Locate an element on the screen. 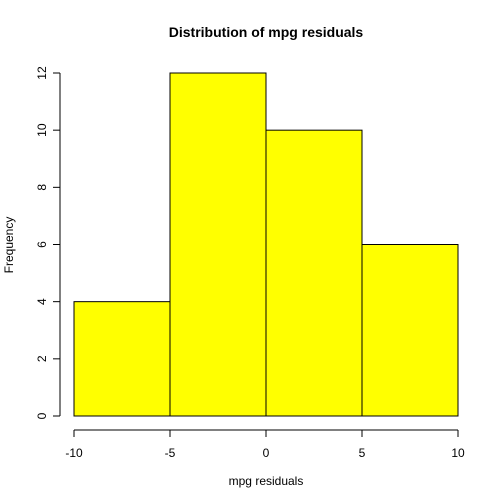 Image resolution: width=504 pixels, height=504 pixels. x-tick-label: 10 is located at coordinates (458, 453).